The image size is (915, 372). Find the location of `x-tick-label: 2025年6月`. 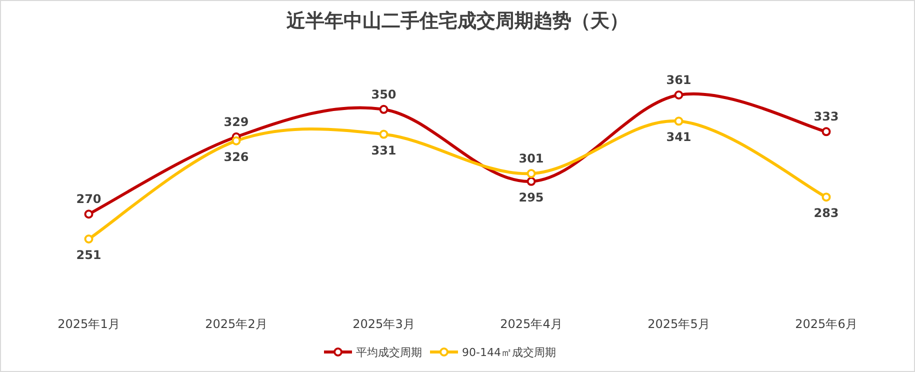

x-tick-label: 2025年6月 is located at coordinates (826, 324).